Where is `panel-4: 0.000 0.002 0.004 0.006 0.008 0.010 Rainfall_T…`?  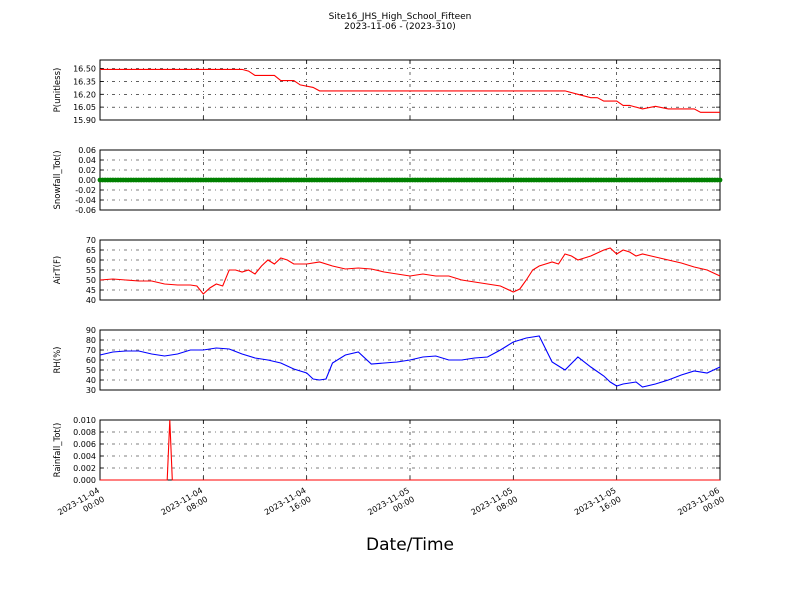
panel-4: 0.000 0.002 0.004 0.006 0.008 0.010 Rainfall_T… is located at coordinates (387, 450).